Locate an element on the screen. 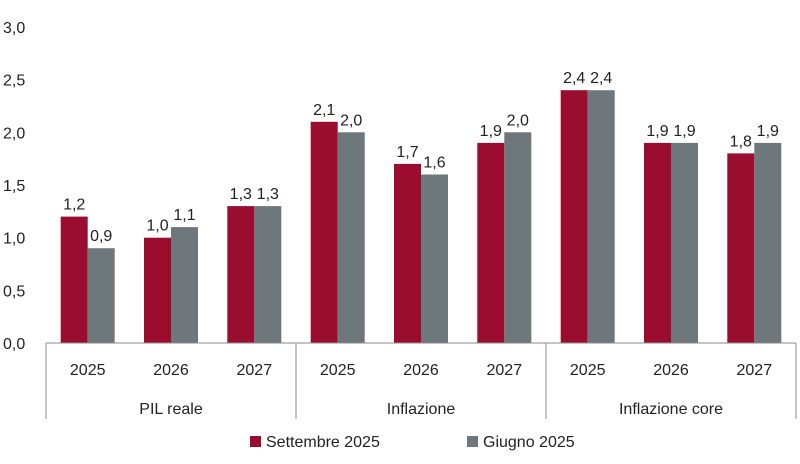  y-tick-label: 0,0 is located at coordinates (14, 344).